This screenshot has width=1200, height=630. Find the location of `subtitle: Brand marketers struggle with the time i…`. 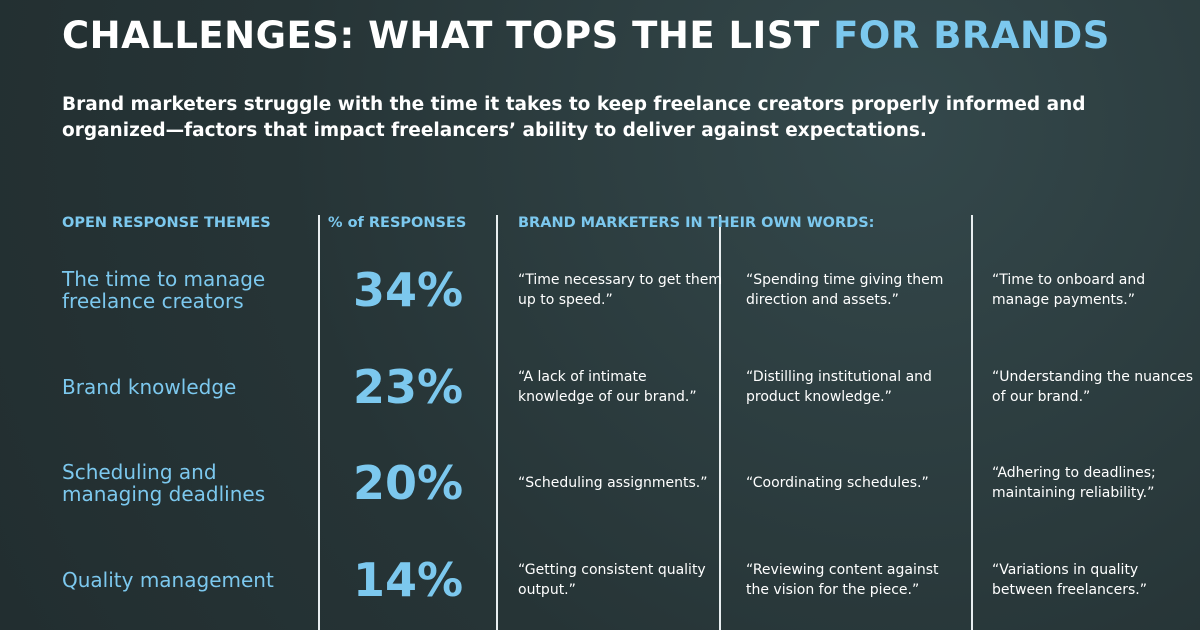

subtitle: Brand marketers struggle with the time i… is located at coordinates (574, 117).